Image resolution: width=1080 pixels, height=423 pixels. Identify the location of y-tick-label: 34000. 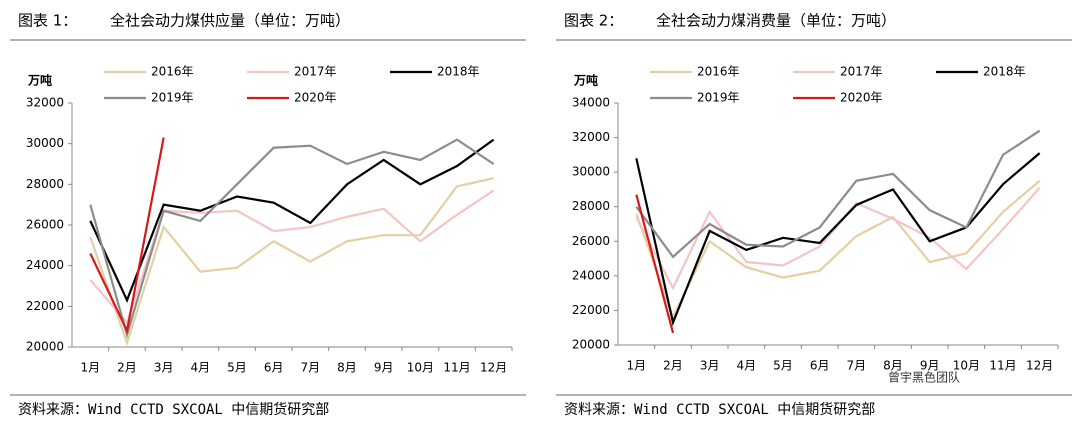
(591, 103).